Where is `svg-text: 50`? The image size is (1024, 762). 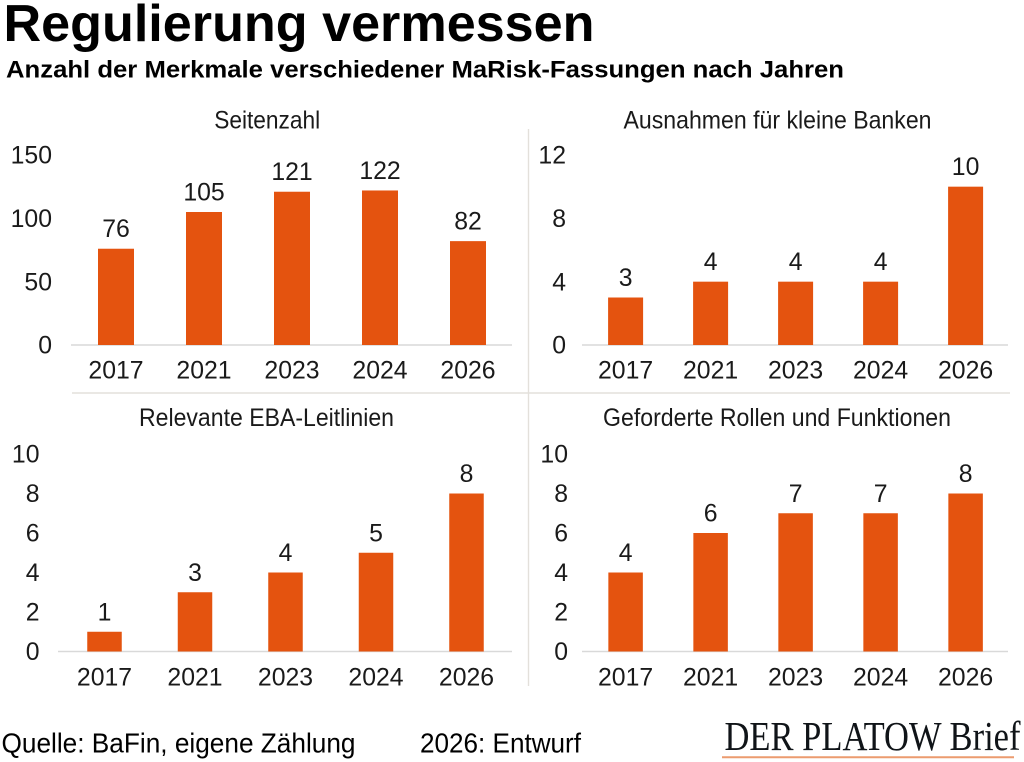 svg-text: 50 is located at coordinates (38, 282).